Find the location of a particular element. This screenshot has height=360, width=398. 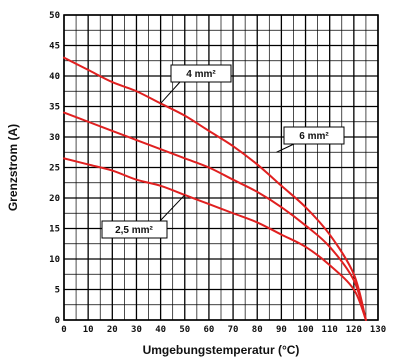

annotation-label: 2,5 mm² is located at coordinates (134, 230).